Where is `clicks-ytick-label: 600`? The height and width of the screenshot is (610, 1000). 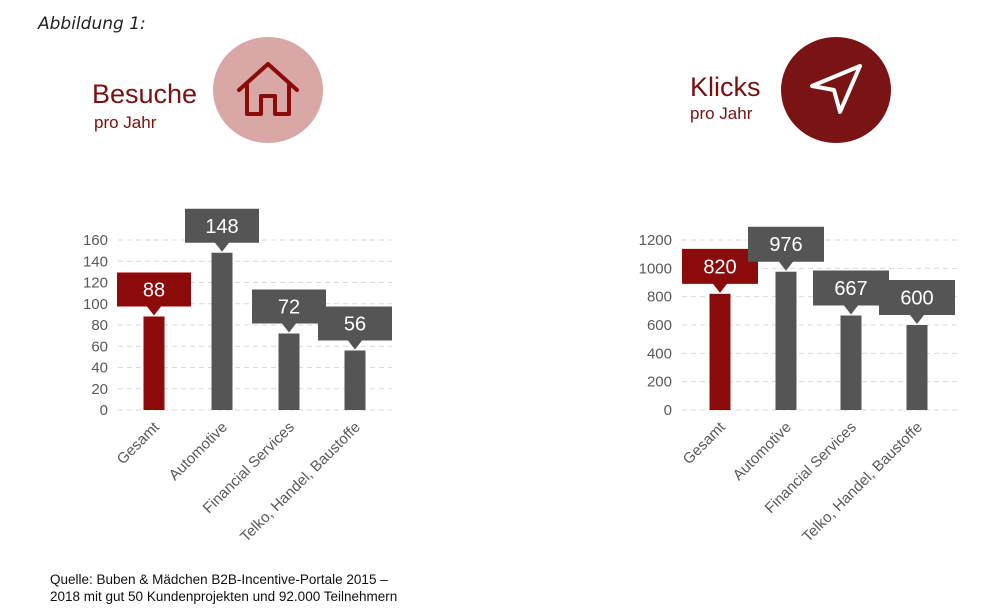 clicks-ytick-label: 600 is located at coordinates (659, 325).